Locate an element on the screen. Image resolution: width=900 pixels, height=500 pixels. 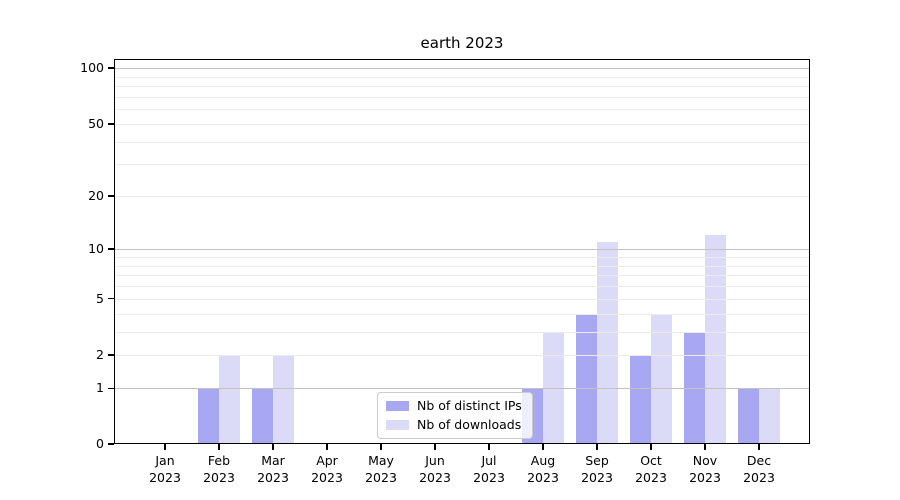
legend-swatch-downloads-icon is located at coordinates (397, 425).